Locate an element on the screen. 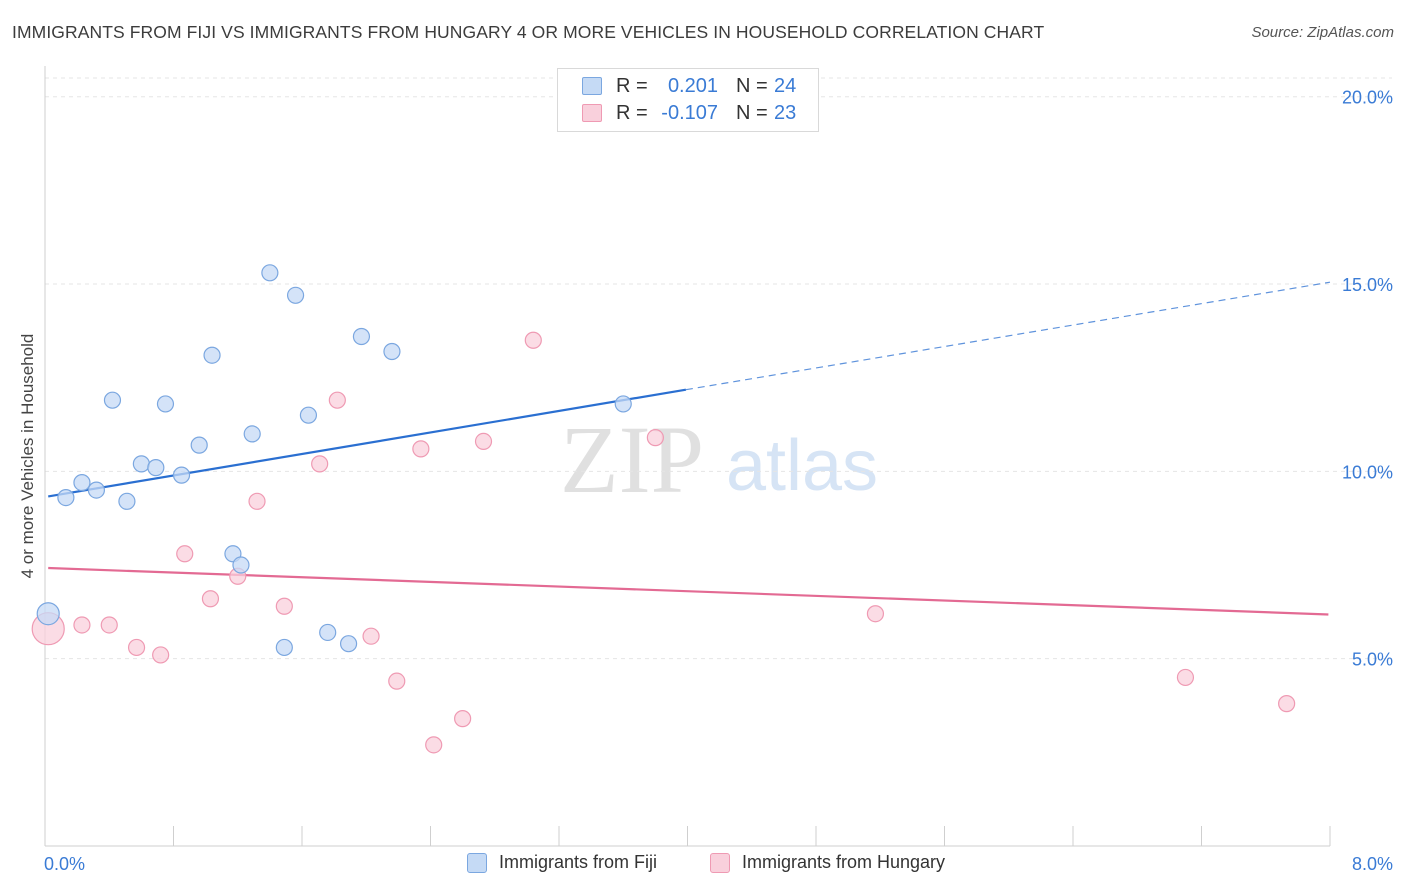 Image resolution: width=1406 pixels, height=892 pixels. correlation-legend: R = 0.201 N = 24 R = -0.107 N = 23 is located at coordinates (688, 100).